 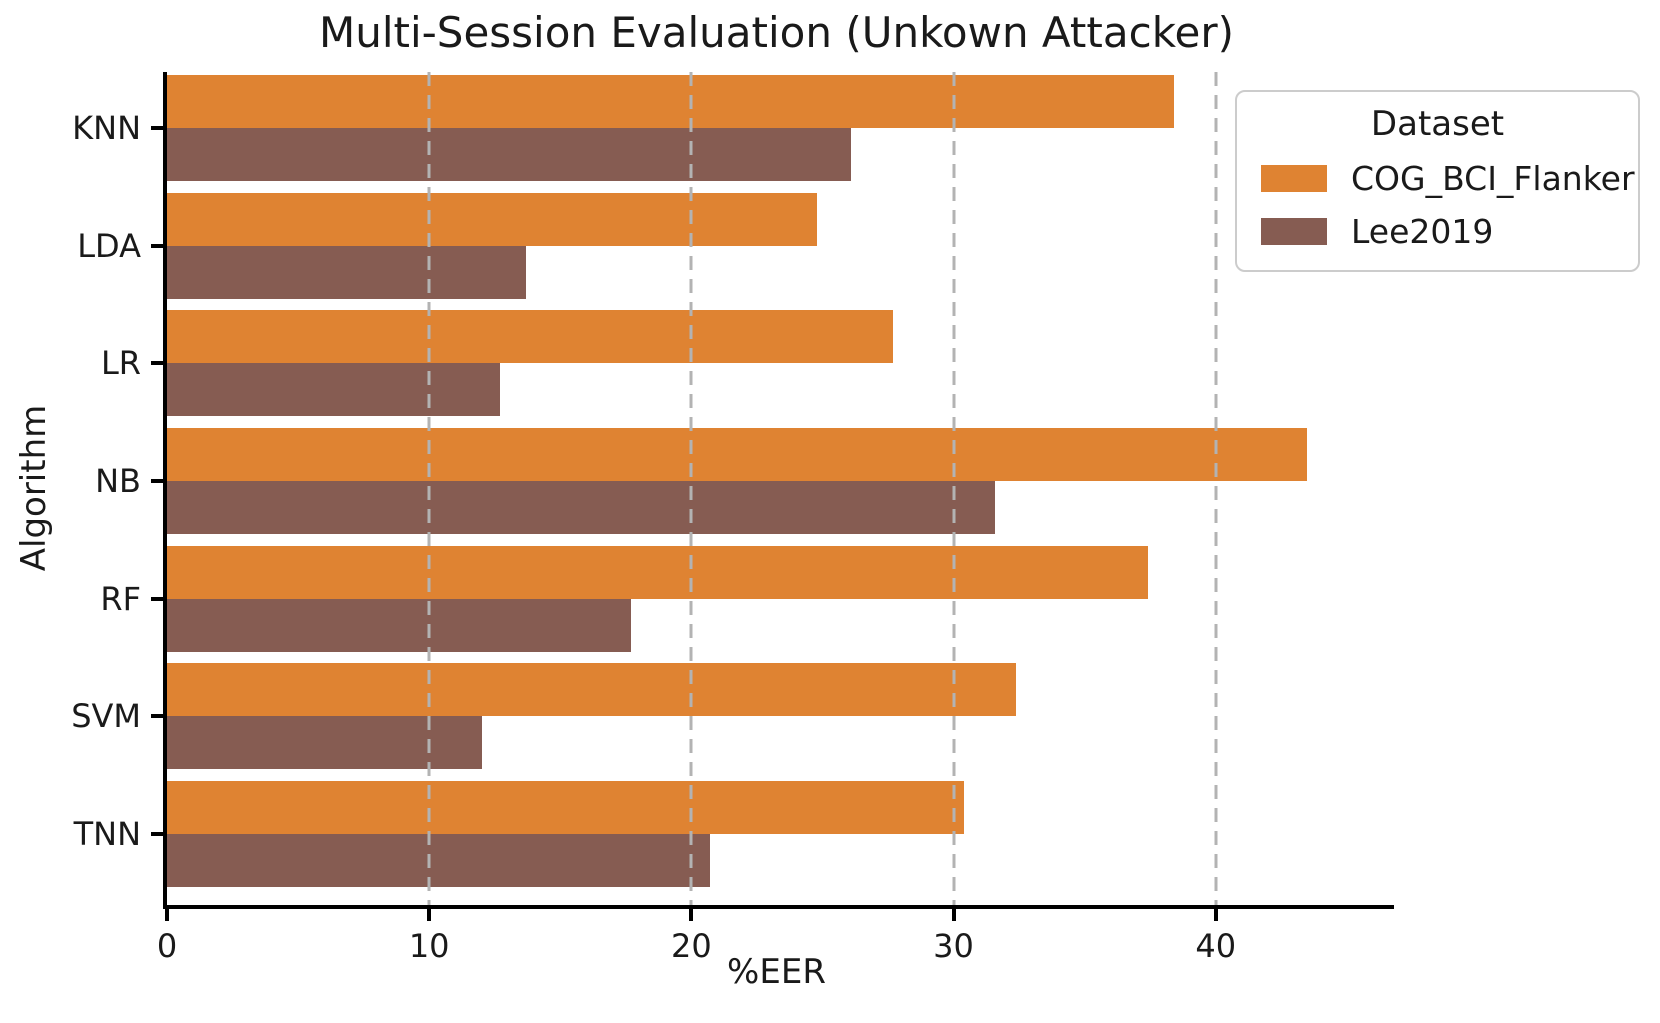 What do you see at coordinates (157, 598) in the screenshot?
I see `y-tick-mark-rf` at bounding box center [157, 598].